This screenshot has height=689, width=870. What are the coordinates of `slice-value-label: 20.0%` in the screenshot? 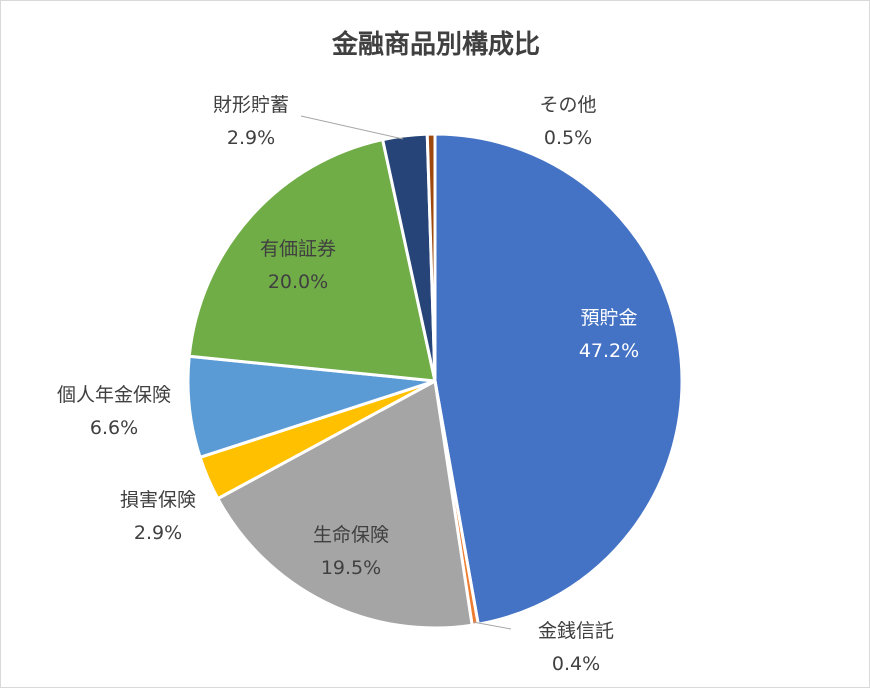 It's located at (298, 282).